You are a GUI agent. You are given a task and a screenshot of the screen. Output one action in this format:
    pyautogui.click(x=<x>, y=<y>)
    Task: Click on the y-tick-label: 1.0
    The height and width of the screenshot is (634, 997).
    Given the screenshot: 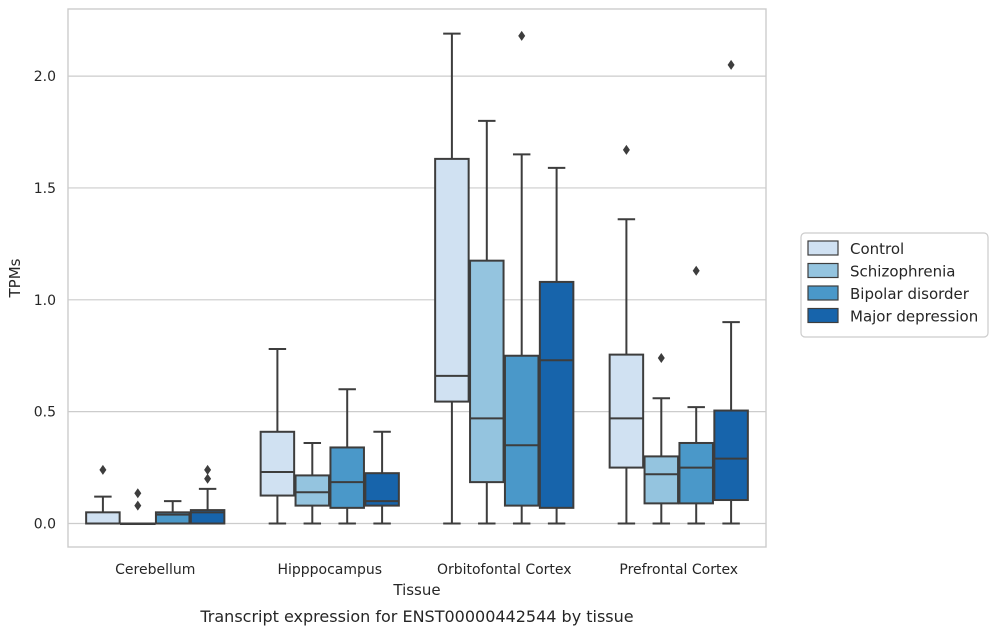 What is the action you would take?
    pyautogui.click(x=45, y=301)
    